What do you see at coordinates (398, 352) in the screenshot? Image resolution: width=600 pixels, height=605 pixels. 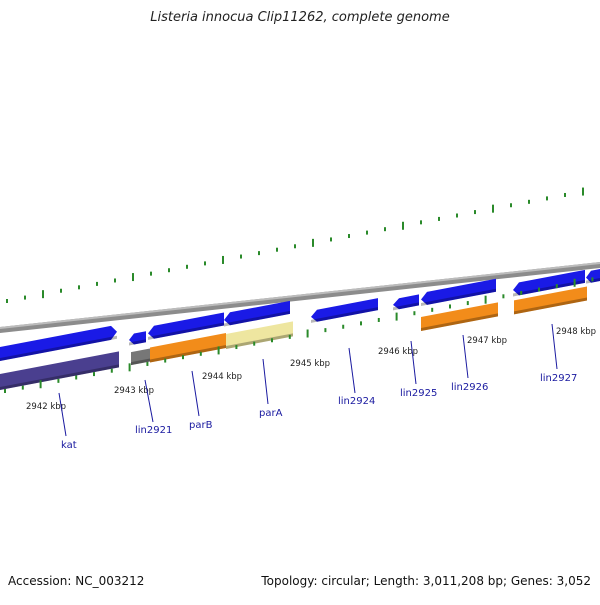 I see `scale-label: 2946 kbp` at bounding box center [398, 352].